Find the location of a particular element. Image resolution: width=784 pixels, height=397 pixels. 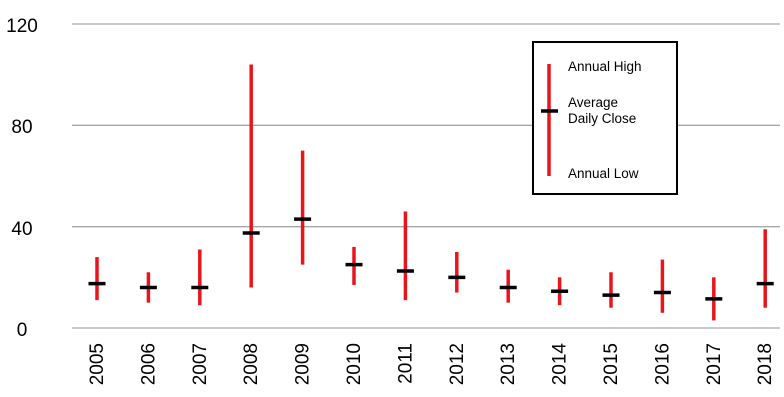

x-tick-label-2010: 2010 is located at coordinates (354, 364).